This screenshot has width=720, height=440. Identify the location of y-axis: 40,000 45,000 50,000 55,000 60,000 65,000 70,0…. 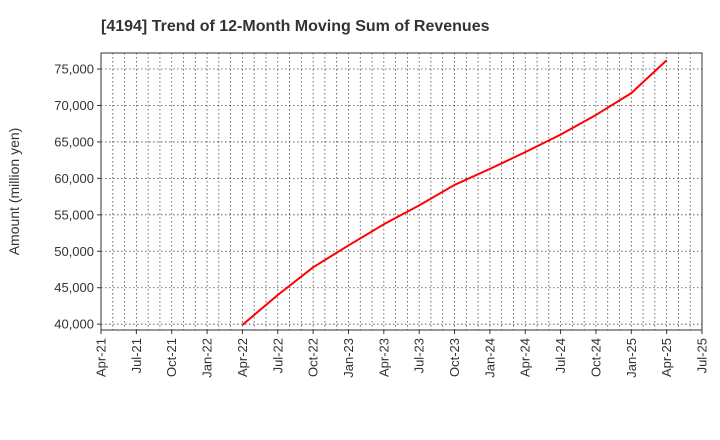
(77, 197).